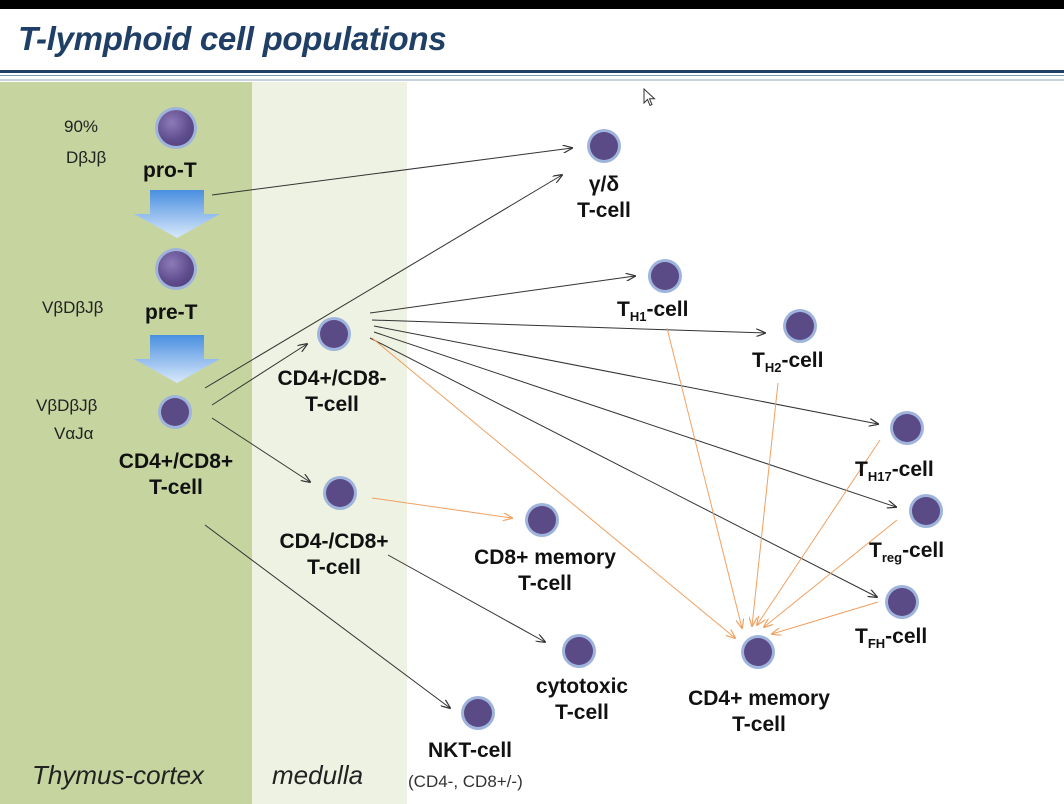 This screenshot has width=1064, height=804. Describe the element at coordinates (765, 504) in the screenshot. I see `arrow-th2-to-cd4mem` at that location.